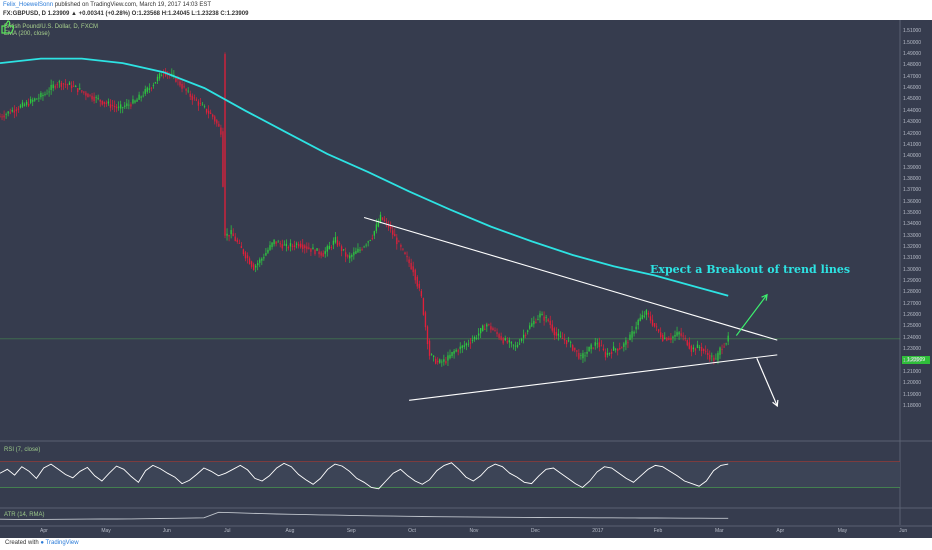  I want to click on author-link: Felix_HoewelSonn, so click(28, 5).